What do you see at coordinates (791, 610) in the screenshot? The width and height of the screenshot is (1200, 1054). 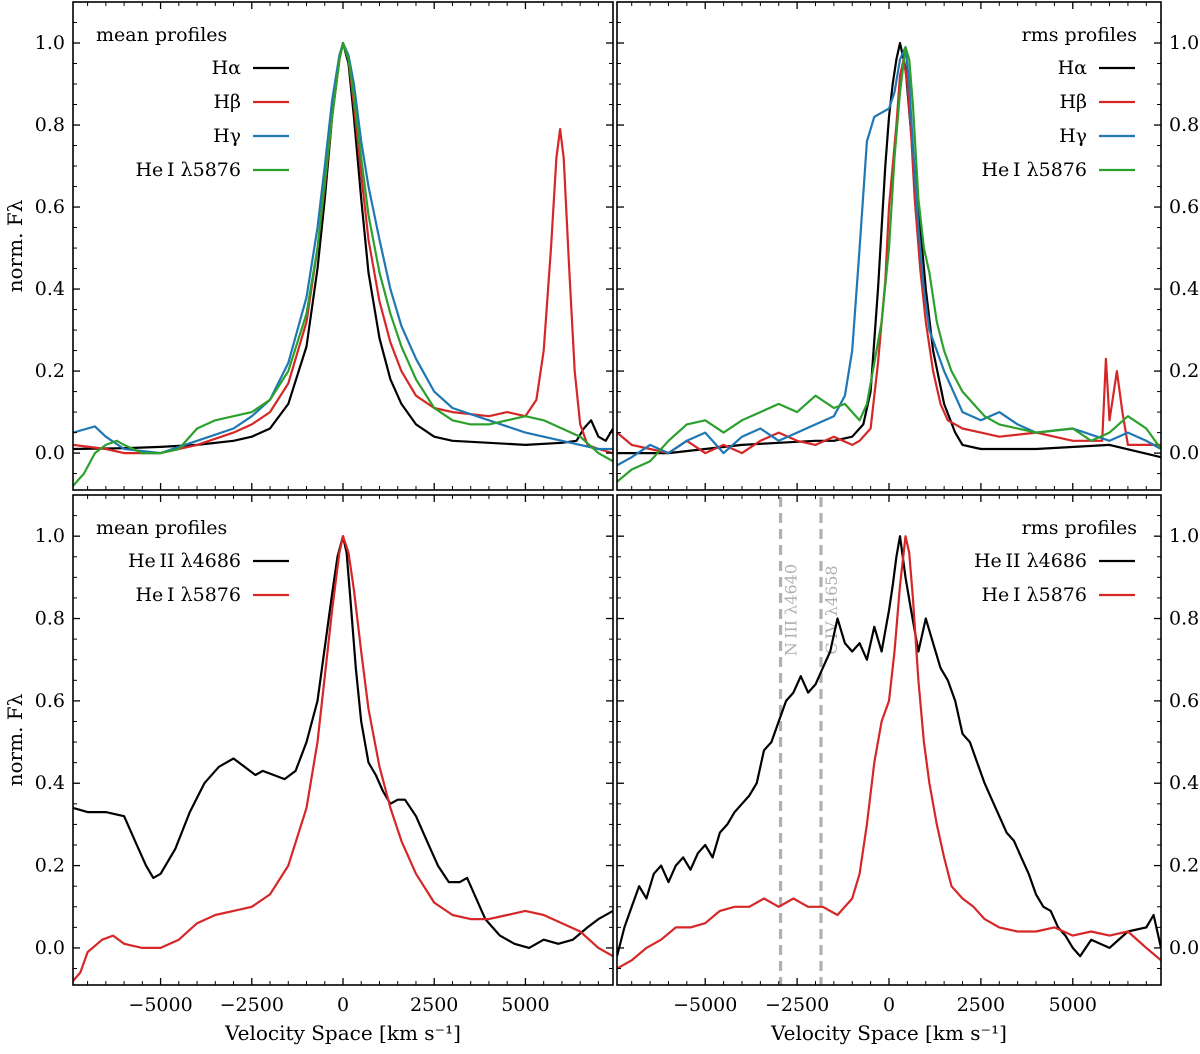 I see `annotation-label: N III λ4640` at bounding box center [791, 610].